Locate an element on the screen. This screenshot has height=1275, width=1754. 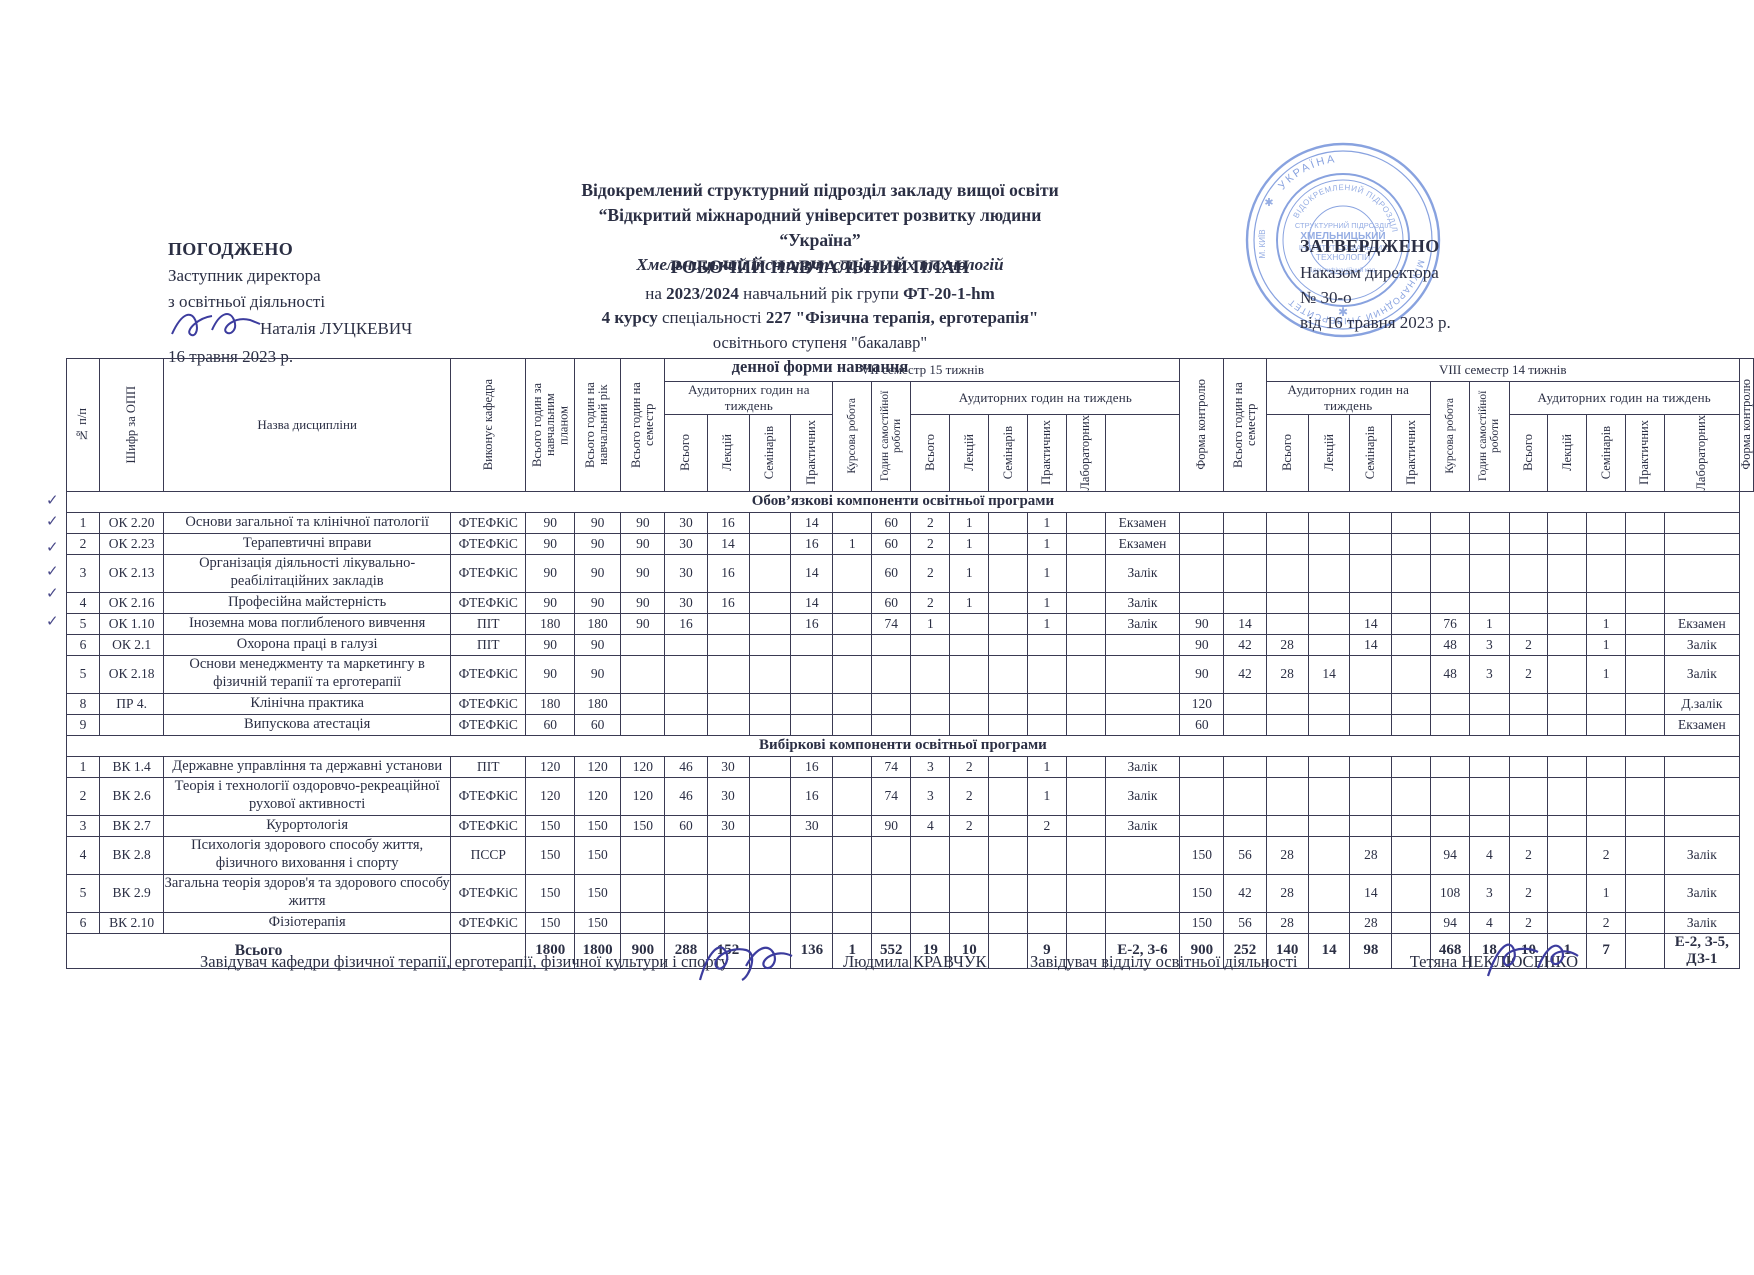
row-s8-total: 42 is located at coordinates (1245, 893).